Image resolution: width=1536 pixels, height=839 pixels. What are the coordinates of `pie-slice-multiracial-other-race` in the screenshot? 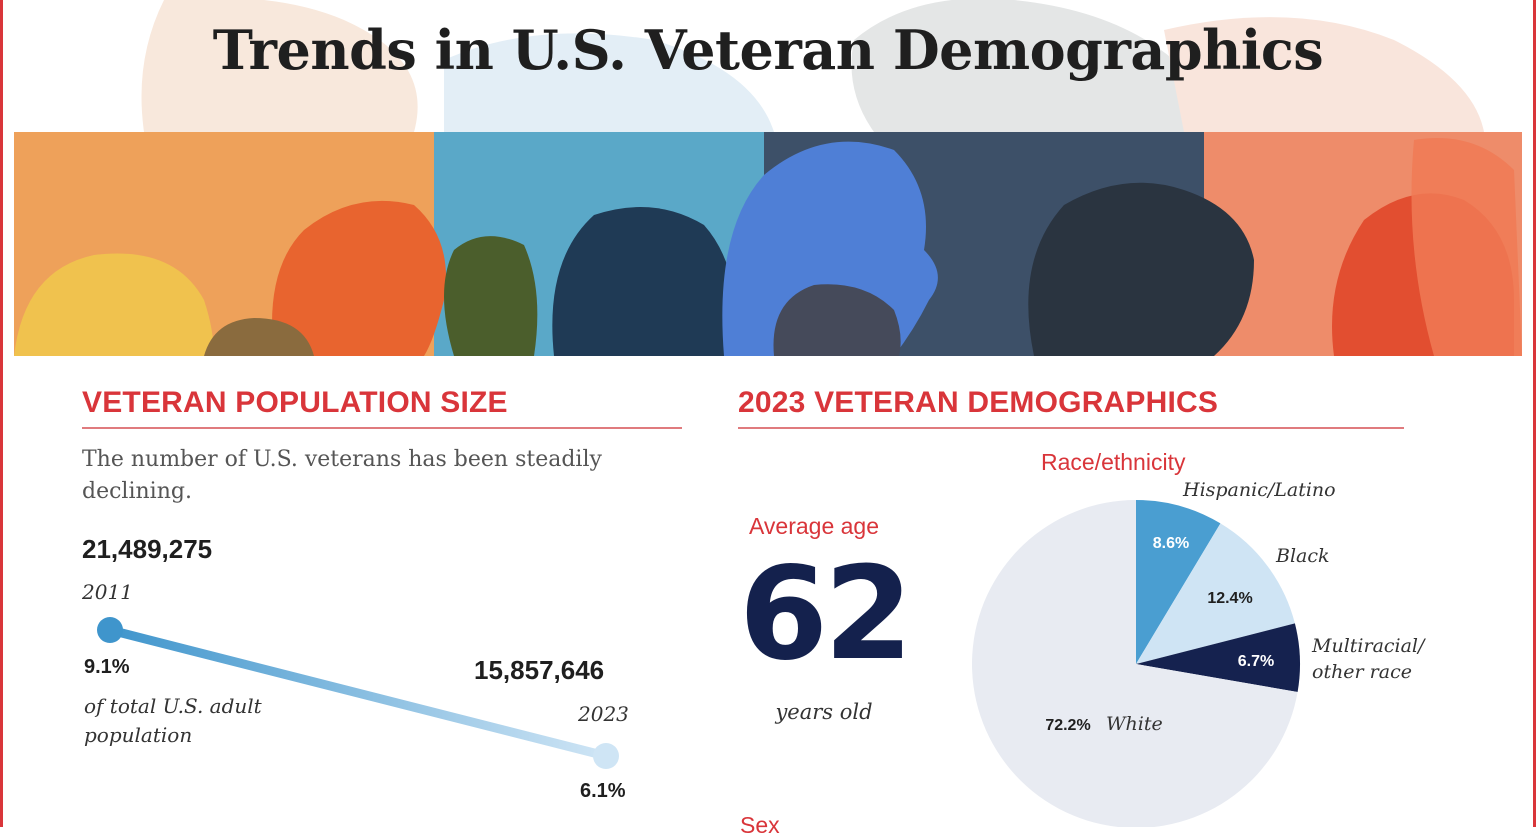 It's located at (1218, 657).